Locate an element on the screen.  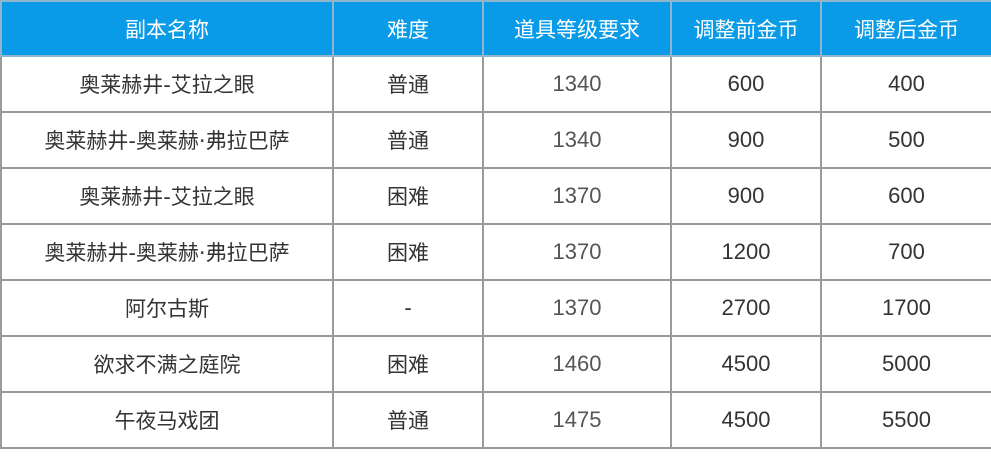
column-header-difficulty: 难度 is located at coordinates (408, 28).